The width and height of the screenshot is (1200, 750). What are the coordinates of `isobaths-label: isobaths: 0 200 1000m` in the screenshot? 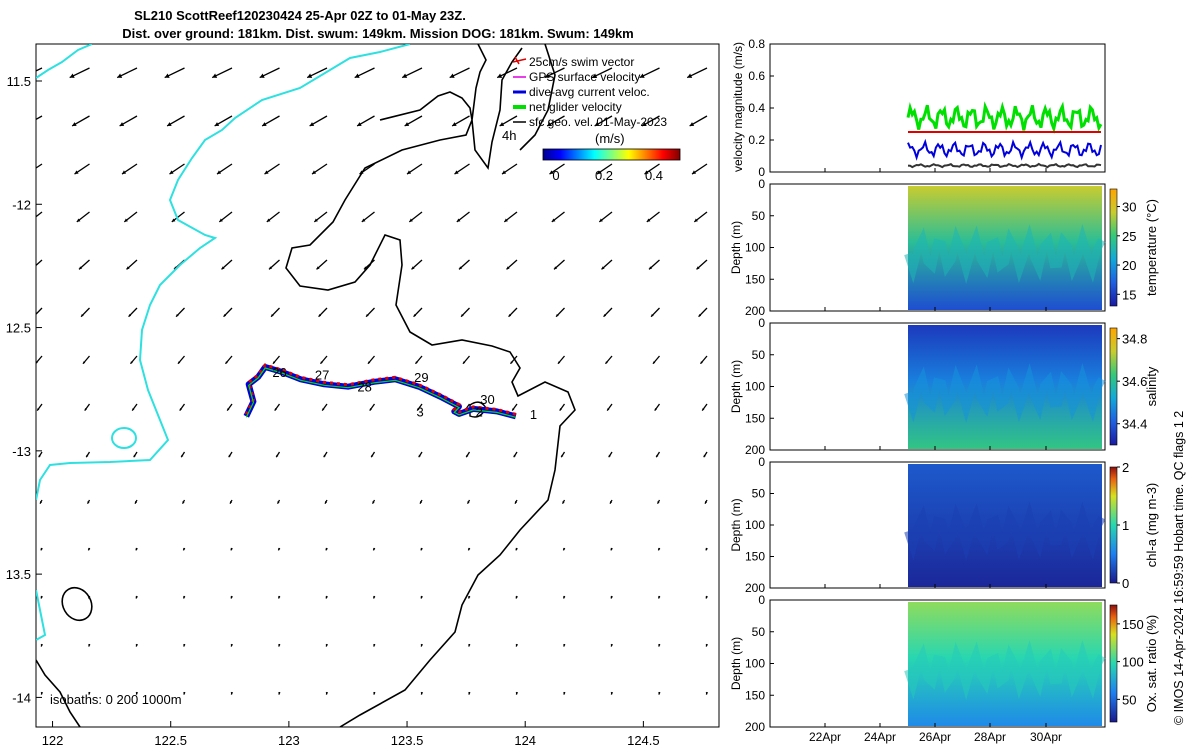 It's located at (116, 699).